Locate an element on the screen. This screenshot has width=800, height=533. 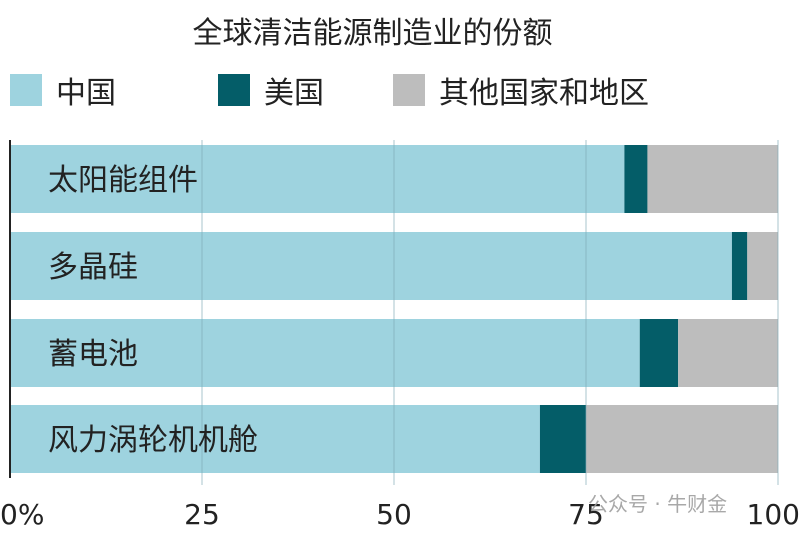
legend-label: 其他国家和地区 is located at coordinates (544, 93).